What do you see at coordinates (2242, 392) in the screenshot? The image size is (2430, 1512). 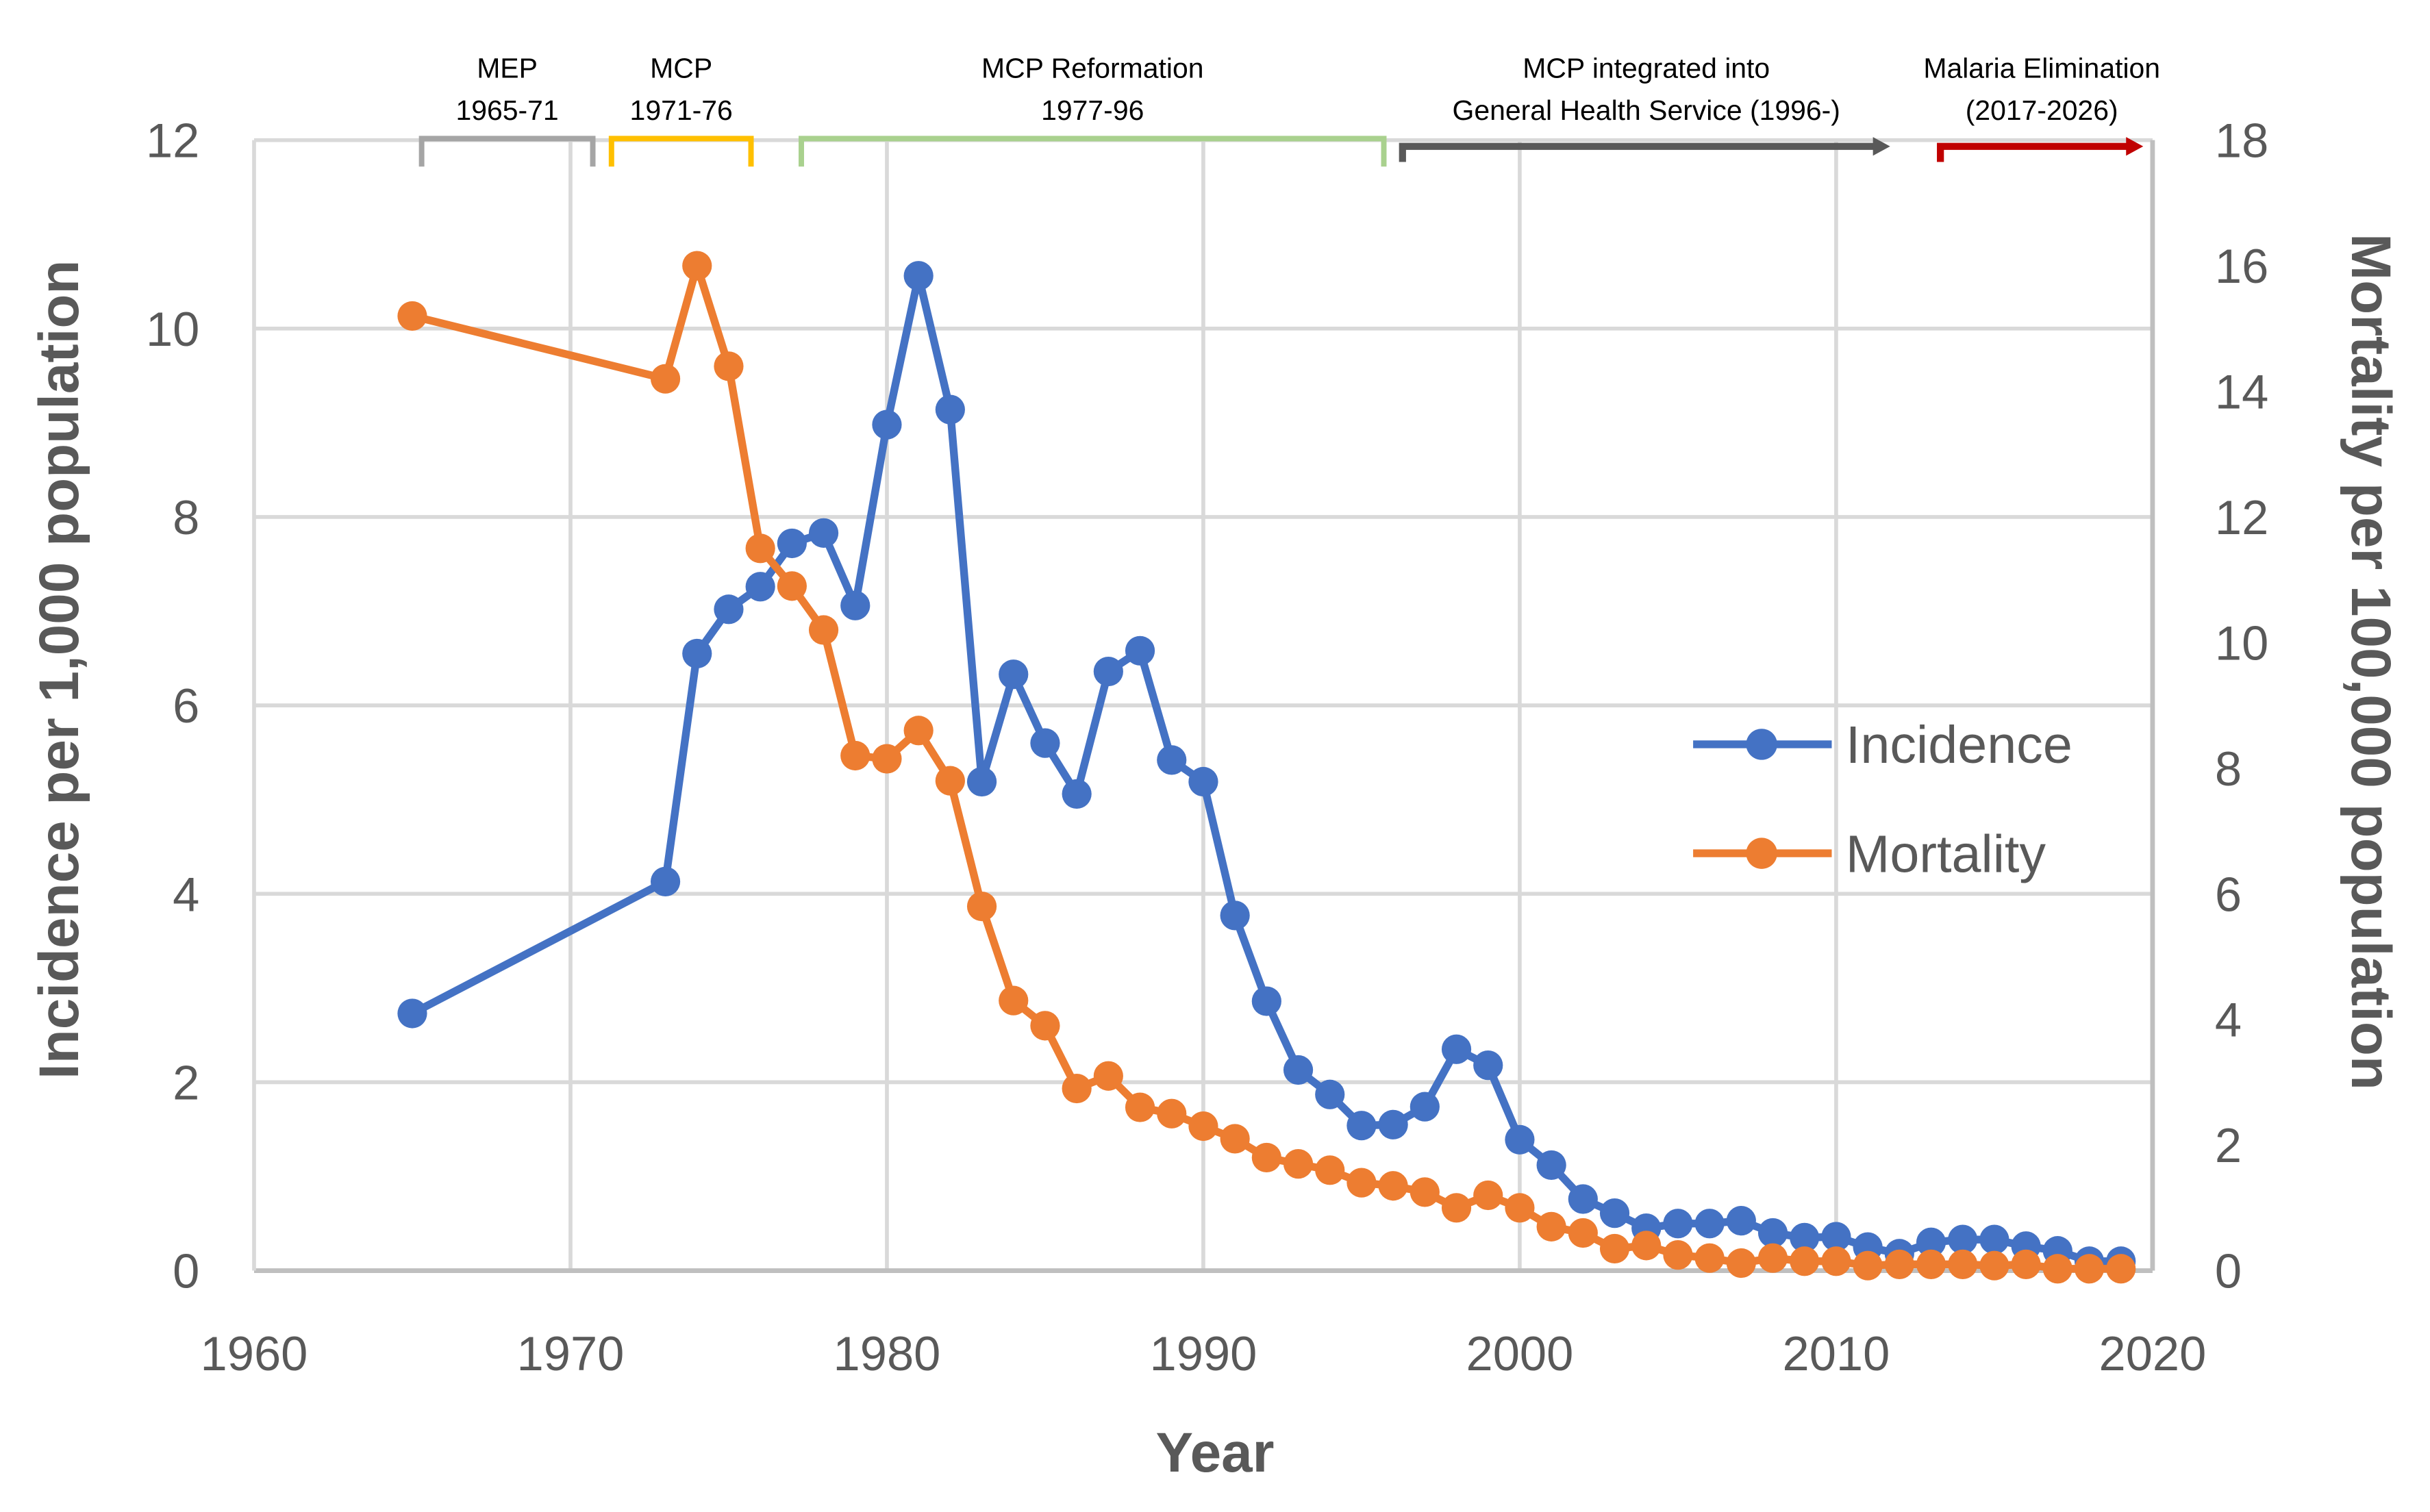 I see `y-tick-label-right: 14` at bounding box center [2242, 392].